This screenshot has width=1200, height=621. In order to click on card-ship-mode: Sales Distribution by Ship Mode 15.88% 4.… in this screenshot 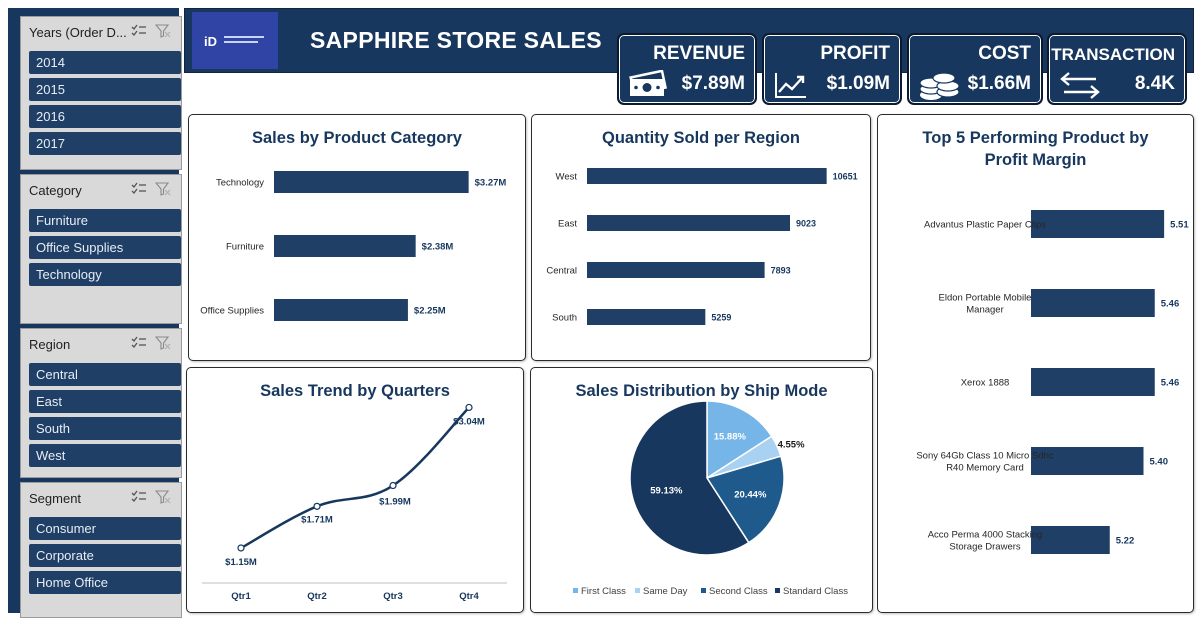, I will do `click(701, 490)`.